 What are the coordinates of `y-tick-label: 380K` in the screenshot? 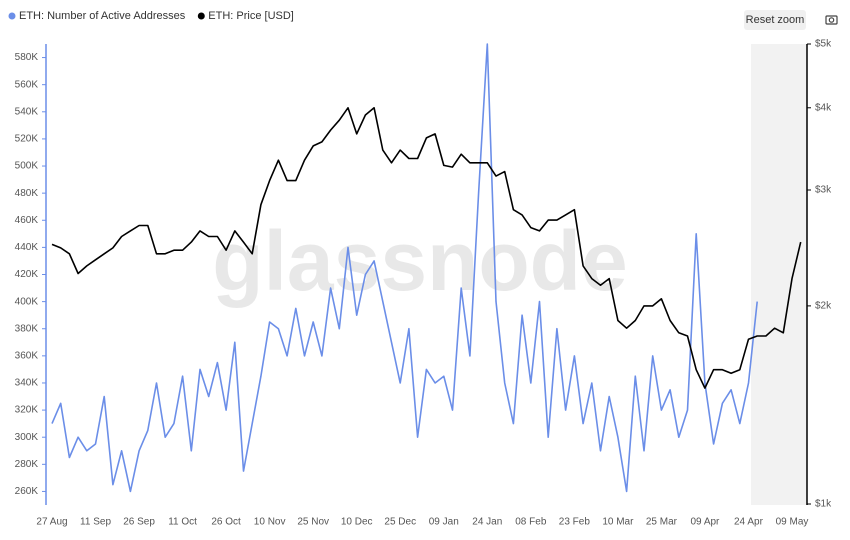 It's located at (27, 328).